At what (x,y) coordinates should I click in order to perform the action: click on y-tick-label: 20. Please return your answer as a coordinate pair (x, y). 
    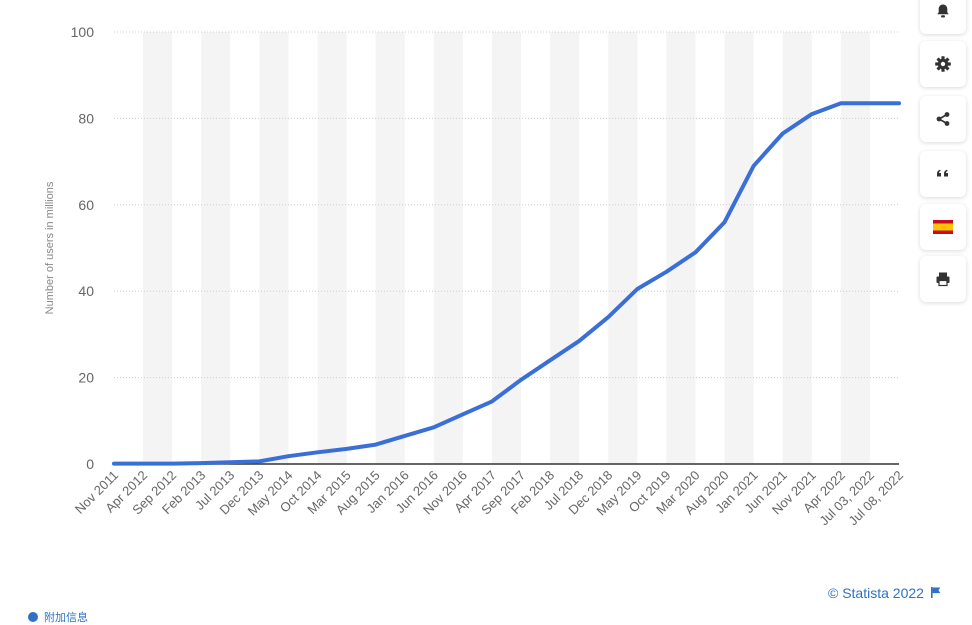
    Looking at the image, I should click on (86, 378).